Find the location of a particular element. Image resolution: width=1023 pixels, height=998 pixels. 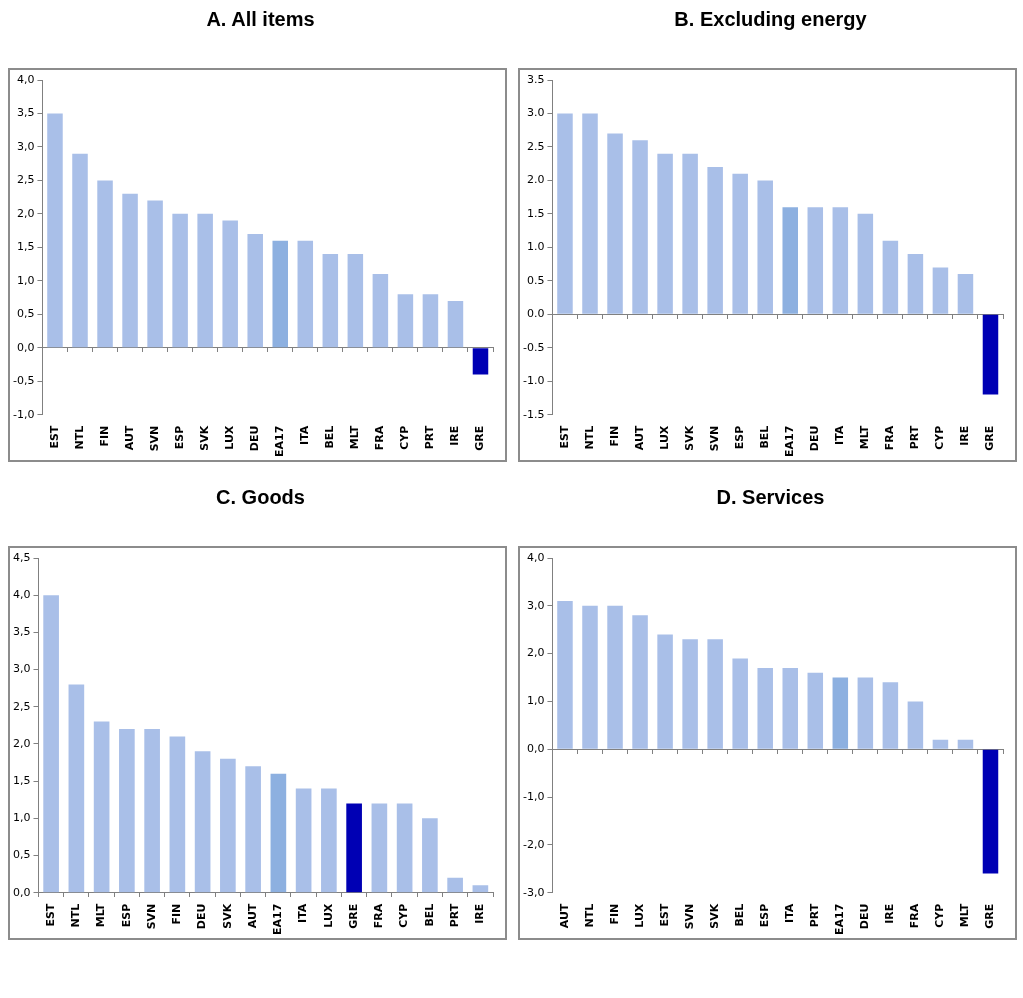

y-tick-label: 4,5 is located at coordinates (21, 557).